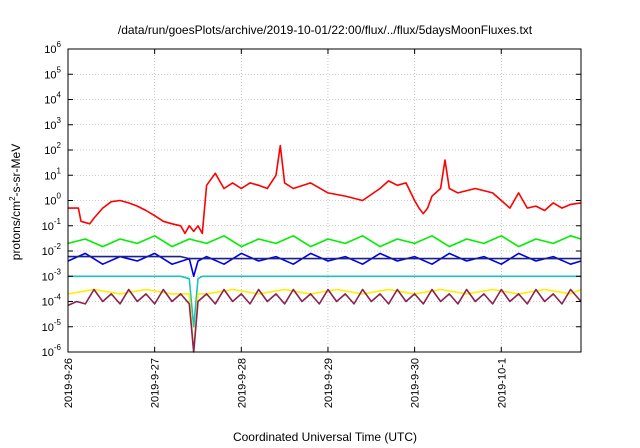 The height and width of the screenshot is (448, 640). I want to click on y-tick-label: 10⁰, so click(52, 200).